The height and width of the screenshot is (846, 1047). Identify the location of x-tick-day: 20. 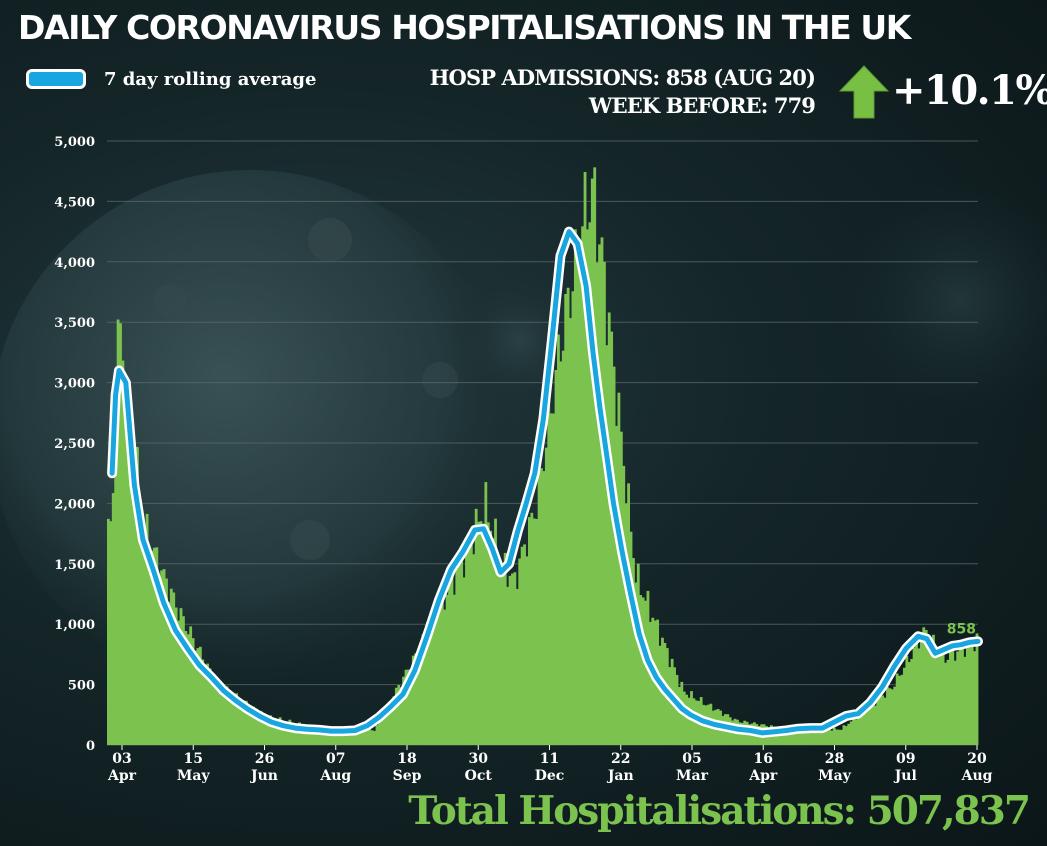
(977, 759).